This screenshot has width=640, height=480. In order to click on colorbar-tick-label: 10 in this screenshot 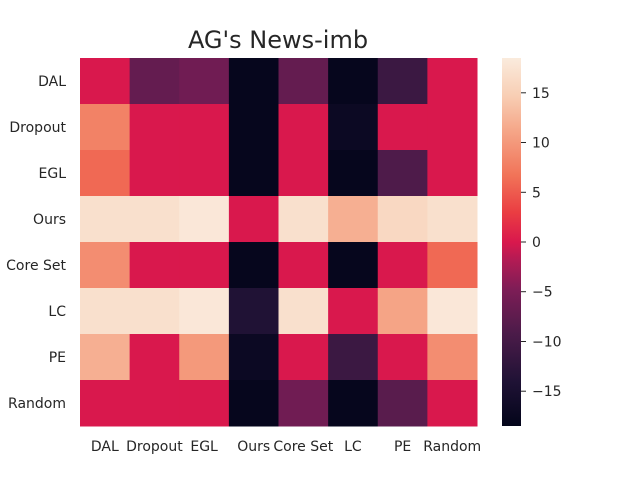, I will do `click(541, 144)`.